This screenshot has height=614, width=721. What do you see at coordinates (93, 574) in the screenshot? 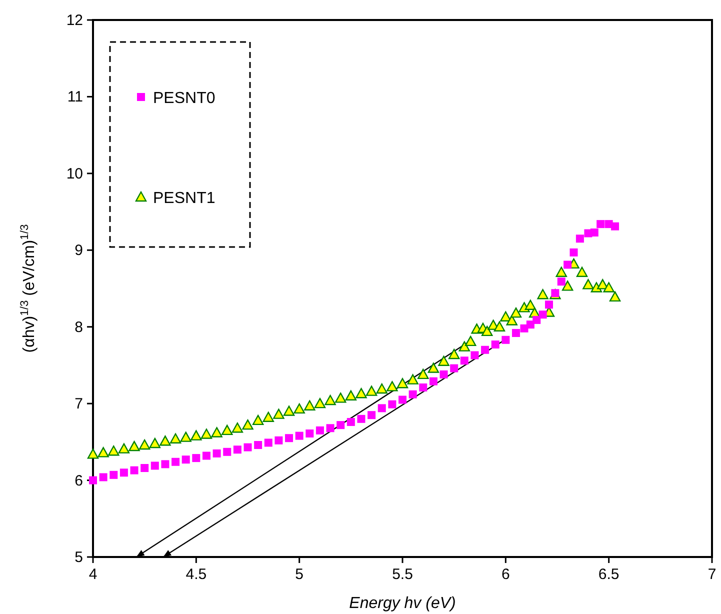
I see `x-tick-label: 4` at bounding box center [93, 574].